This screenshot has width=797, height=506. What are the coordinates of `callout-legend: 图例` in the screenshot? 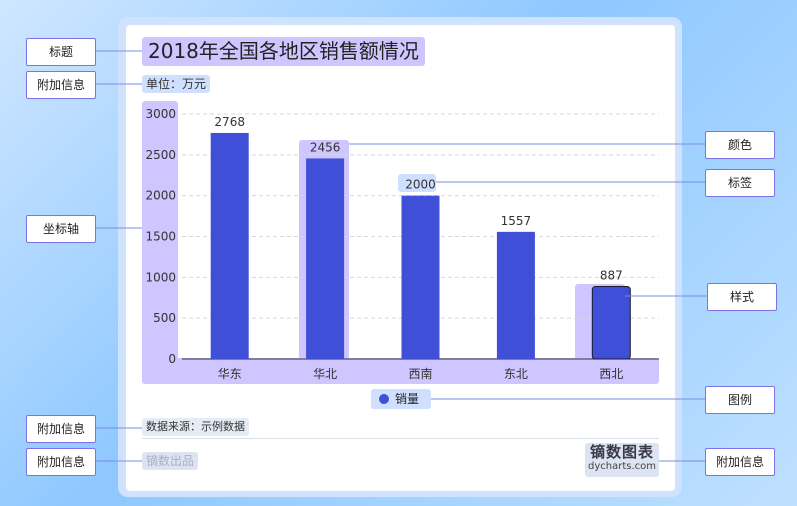 It's located at (740, 400).